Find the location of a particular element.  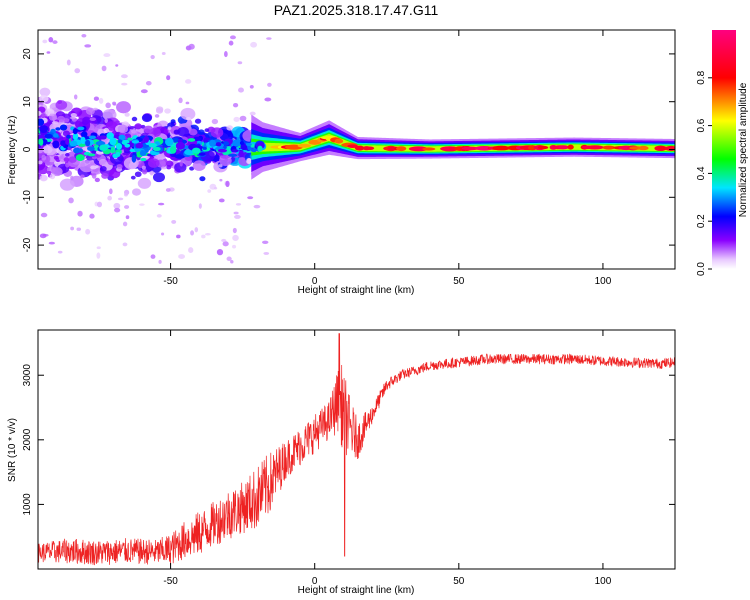

spectrogram-y-tick-label: 20 is located at coordinates (27, 54).